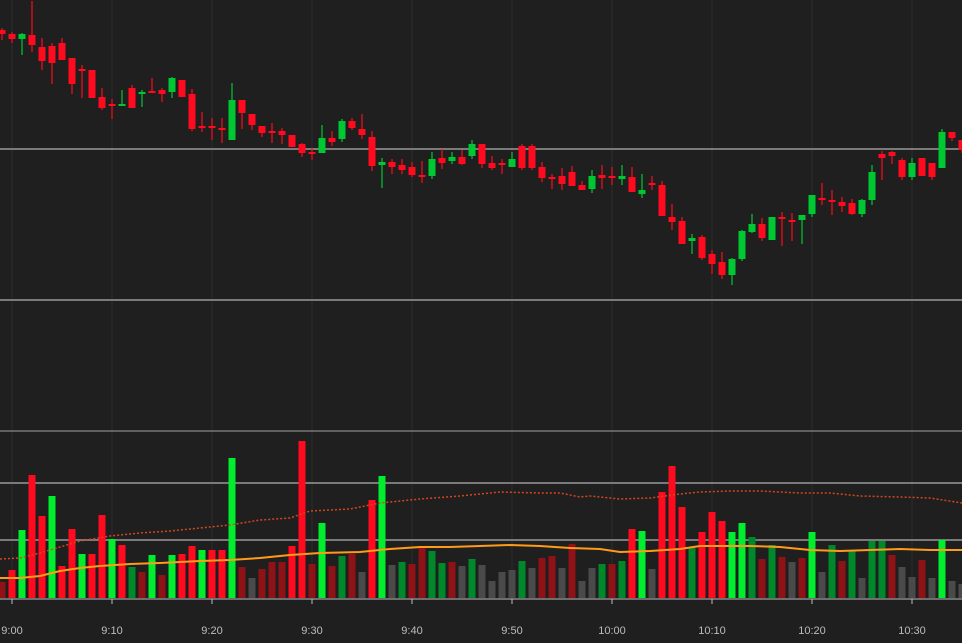  Describe the element at coordinates (311, 631) in the screenshot. I see `x-tick-label: 9:30` at that location.